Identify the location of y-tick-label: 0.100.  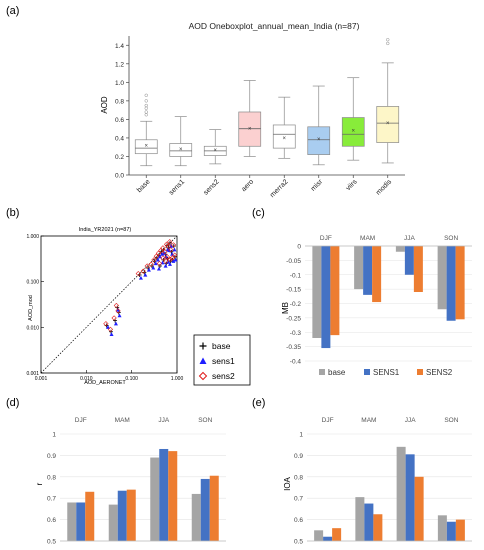
(32, 283).